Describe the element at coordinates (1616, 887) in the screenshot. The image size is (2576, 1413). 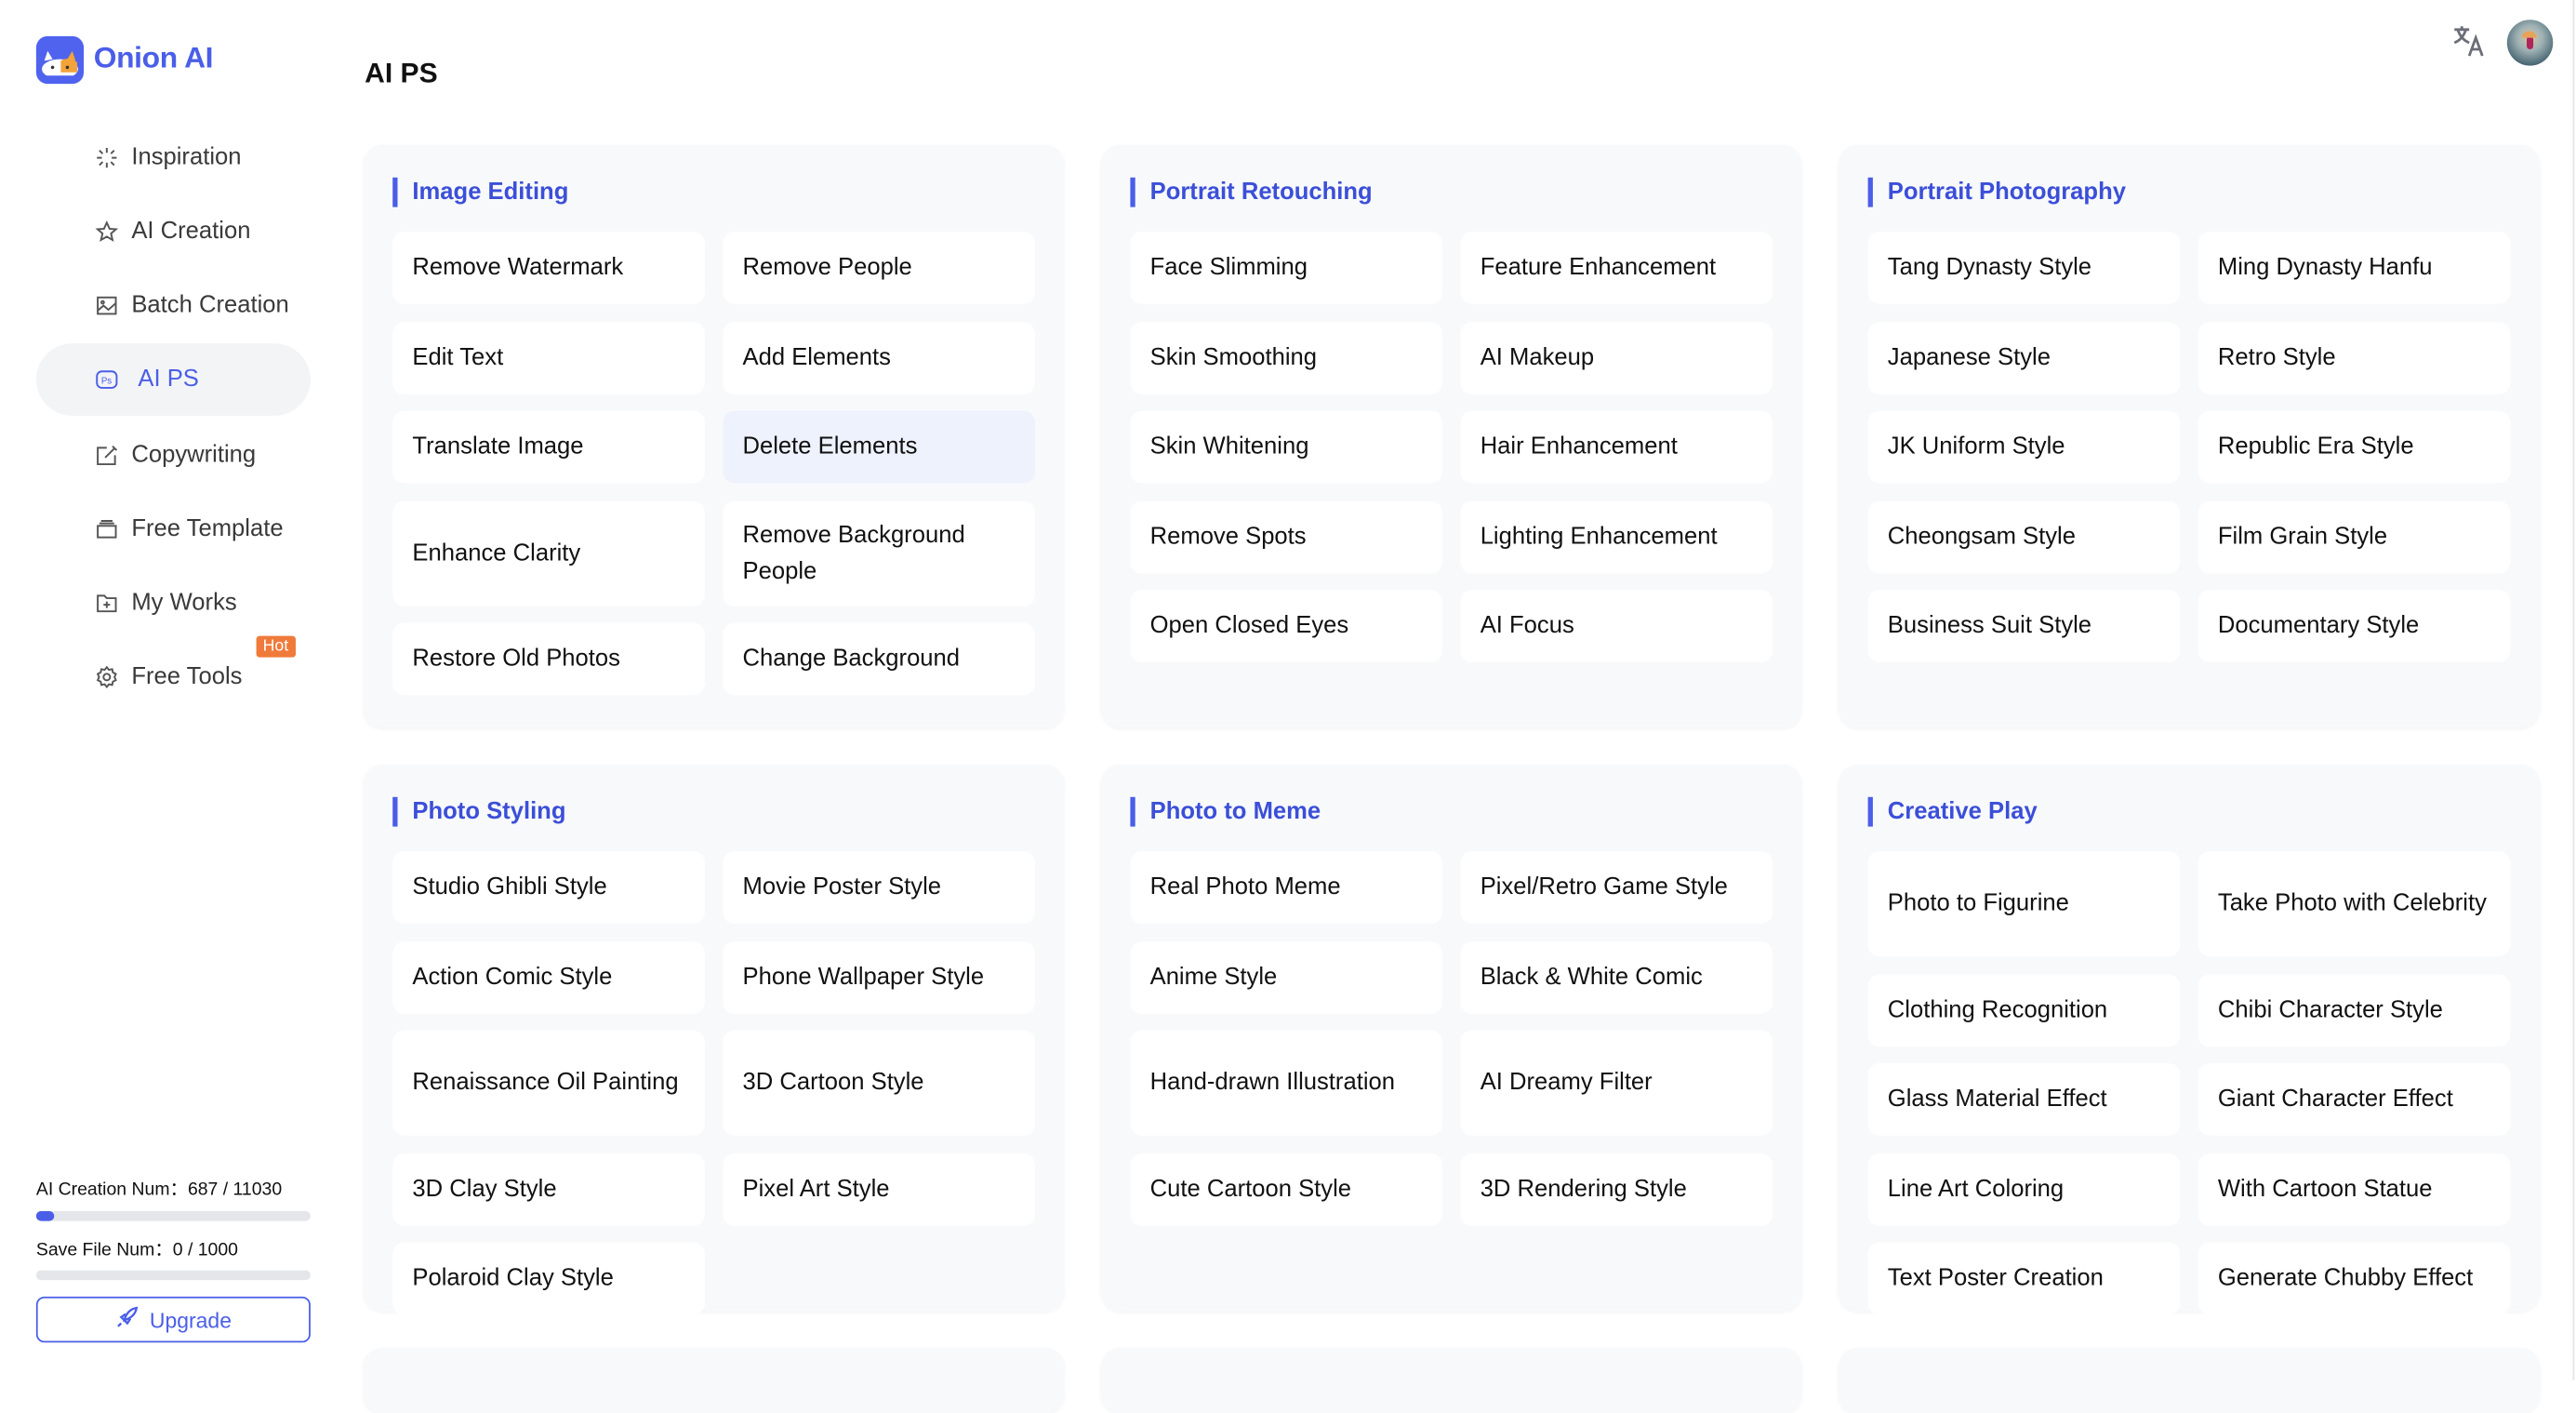
I see `tool-button-pixel-retro-game-style: Pixel/Retro Game Style` at that location.